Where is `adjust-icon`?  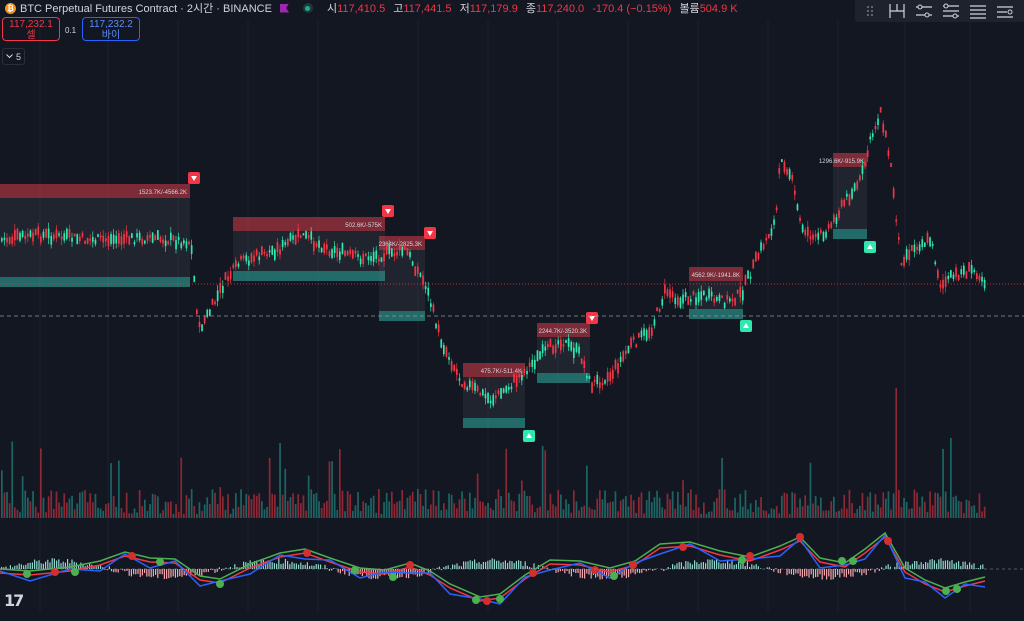 adjust-icon is located at coordinates (1005, 11).